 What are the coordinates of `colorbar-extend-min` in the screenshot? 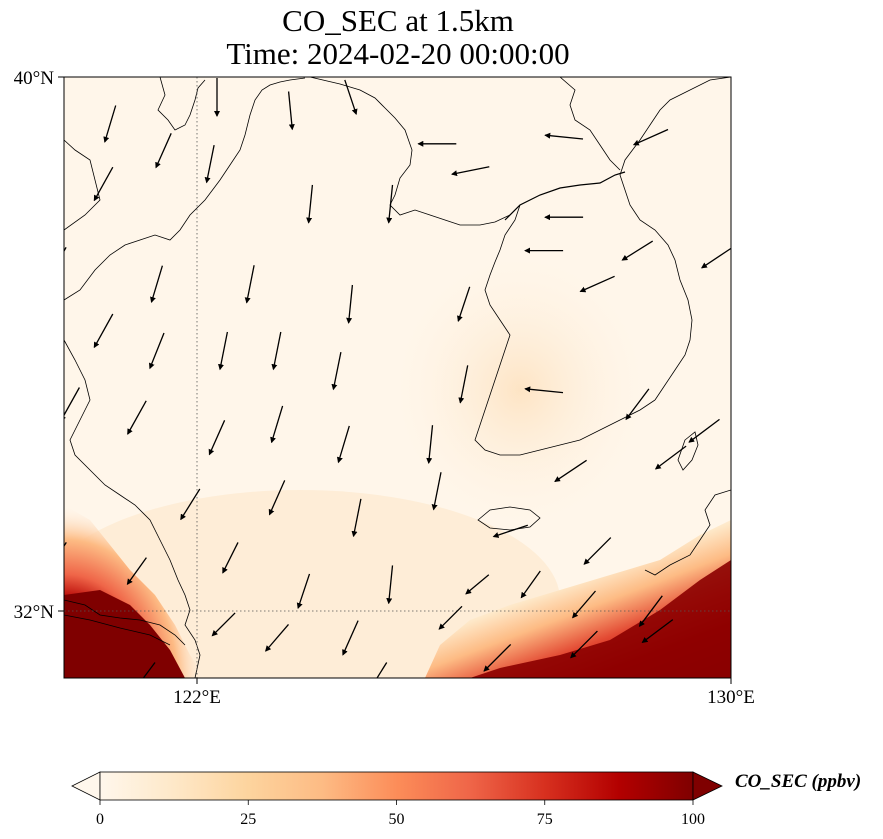 It's located at (86, 786).